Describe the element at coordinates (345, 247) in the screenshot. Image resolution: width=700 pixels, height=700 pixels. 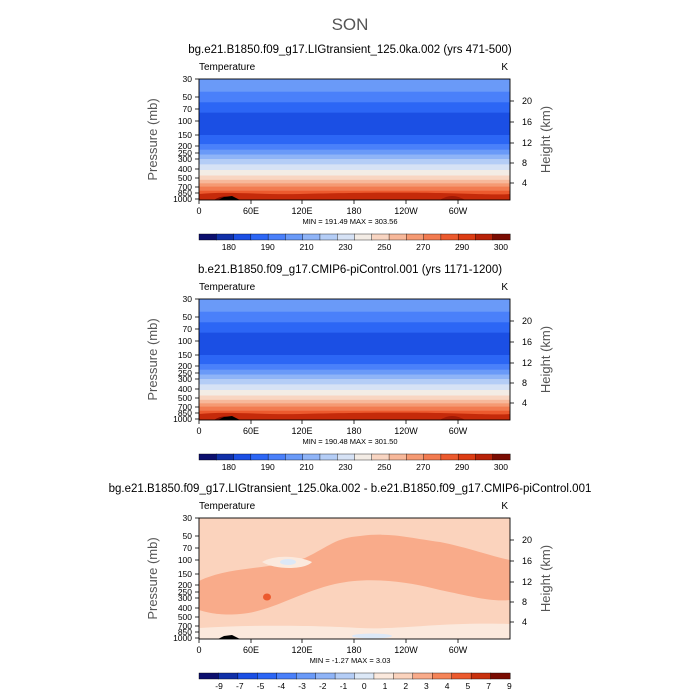
I see `colorbar-label: 230` at that location.